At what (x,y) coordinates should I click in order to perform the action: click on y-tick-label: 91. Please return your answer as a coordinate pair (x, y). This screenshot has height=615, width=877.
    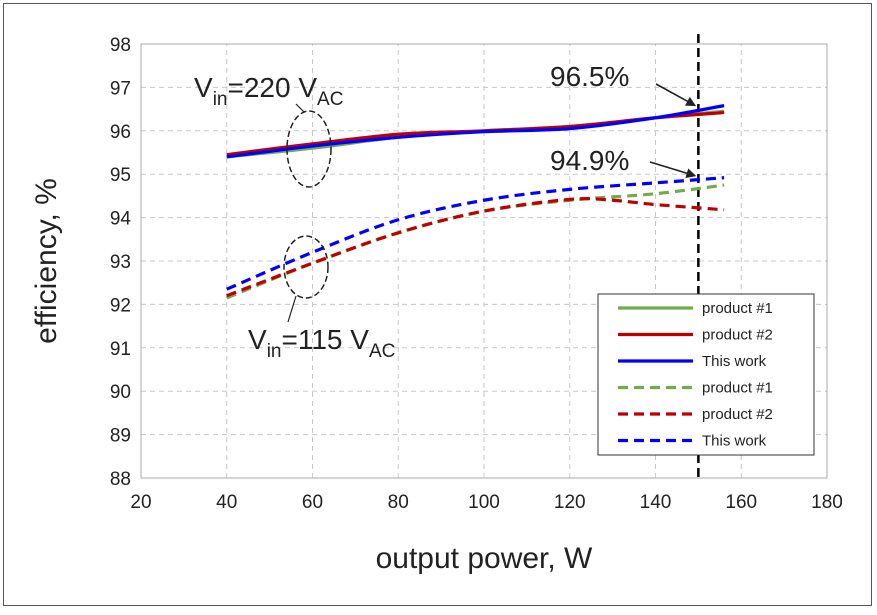
    Looking at the image, I should click on (120, 349).